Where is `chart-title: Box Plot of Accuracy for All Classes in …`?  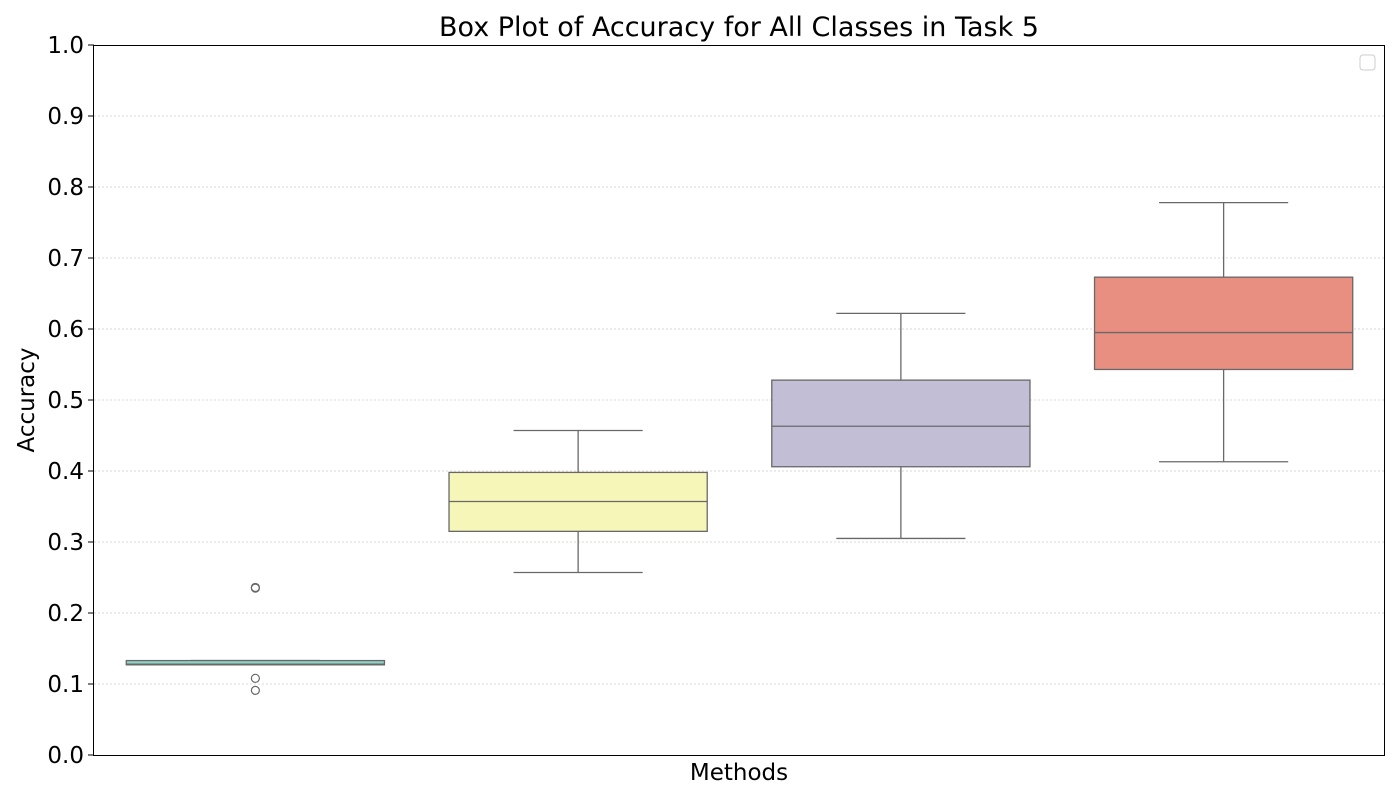
chart-title: Box Plot of Accuracy for All Classes in … is located at coordinates (739, 27).